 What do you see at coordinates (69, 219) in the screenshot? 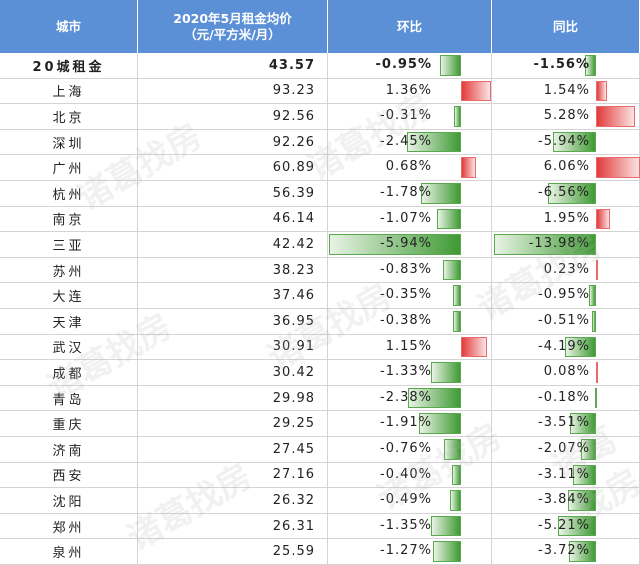
I see `city-cell: 南京` at bounding box center [69, 219].